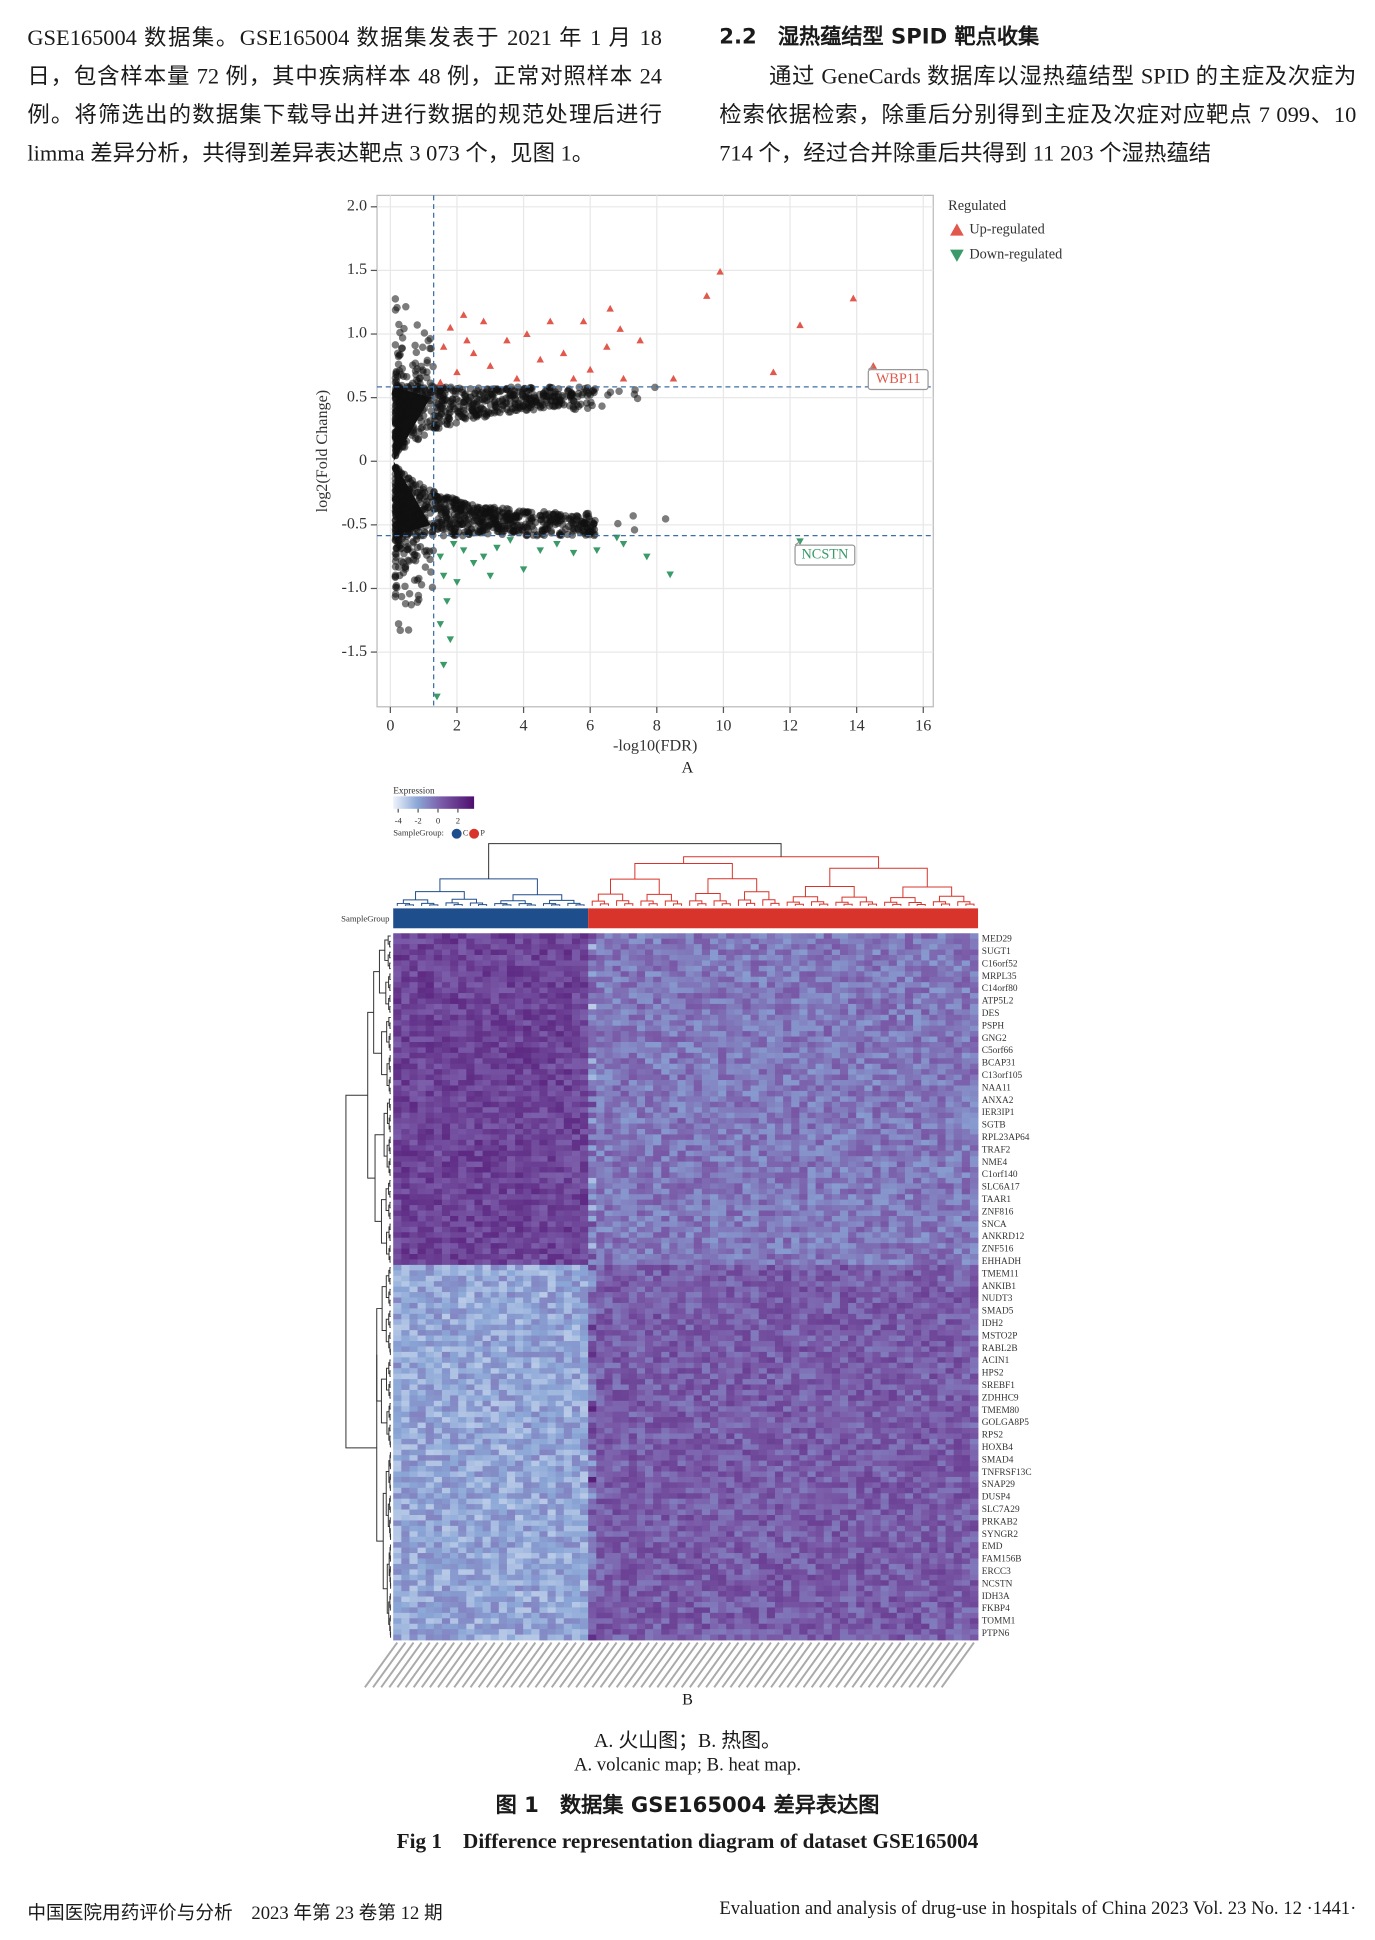 The height and width of the screenshot is (1940, 1375). I want to click on x-tick-label: 2, so click(457, 725).